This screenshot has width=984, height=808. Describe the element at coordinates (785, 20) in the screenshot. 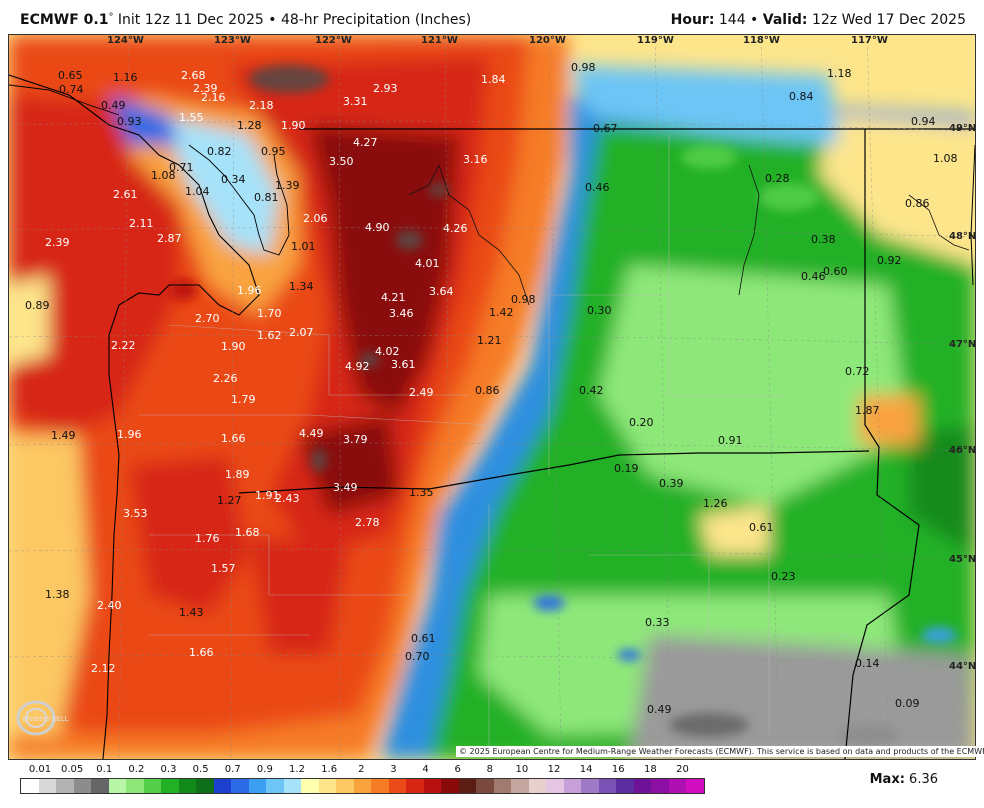

I see `valid-label: Valid:` at that location.